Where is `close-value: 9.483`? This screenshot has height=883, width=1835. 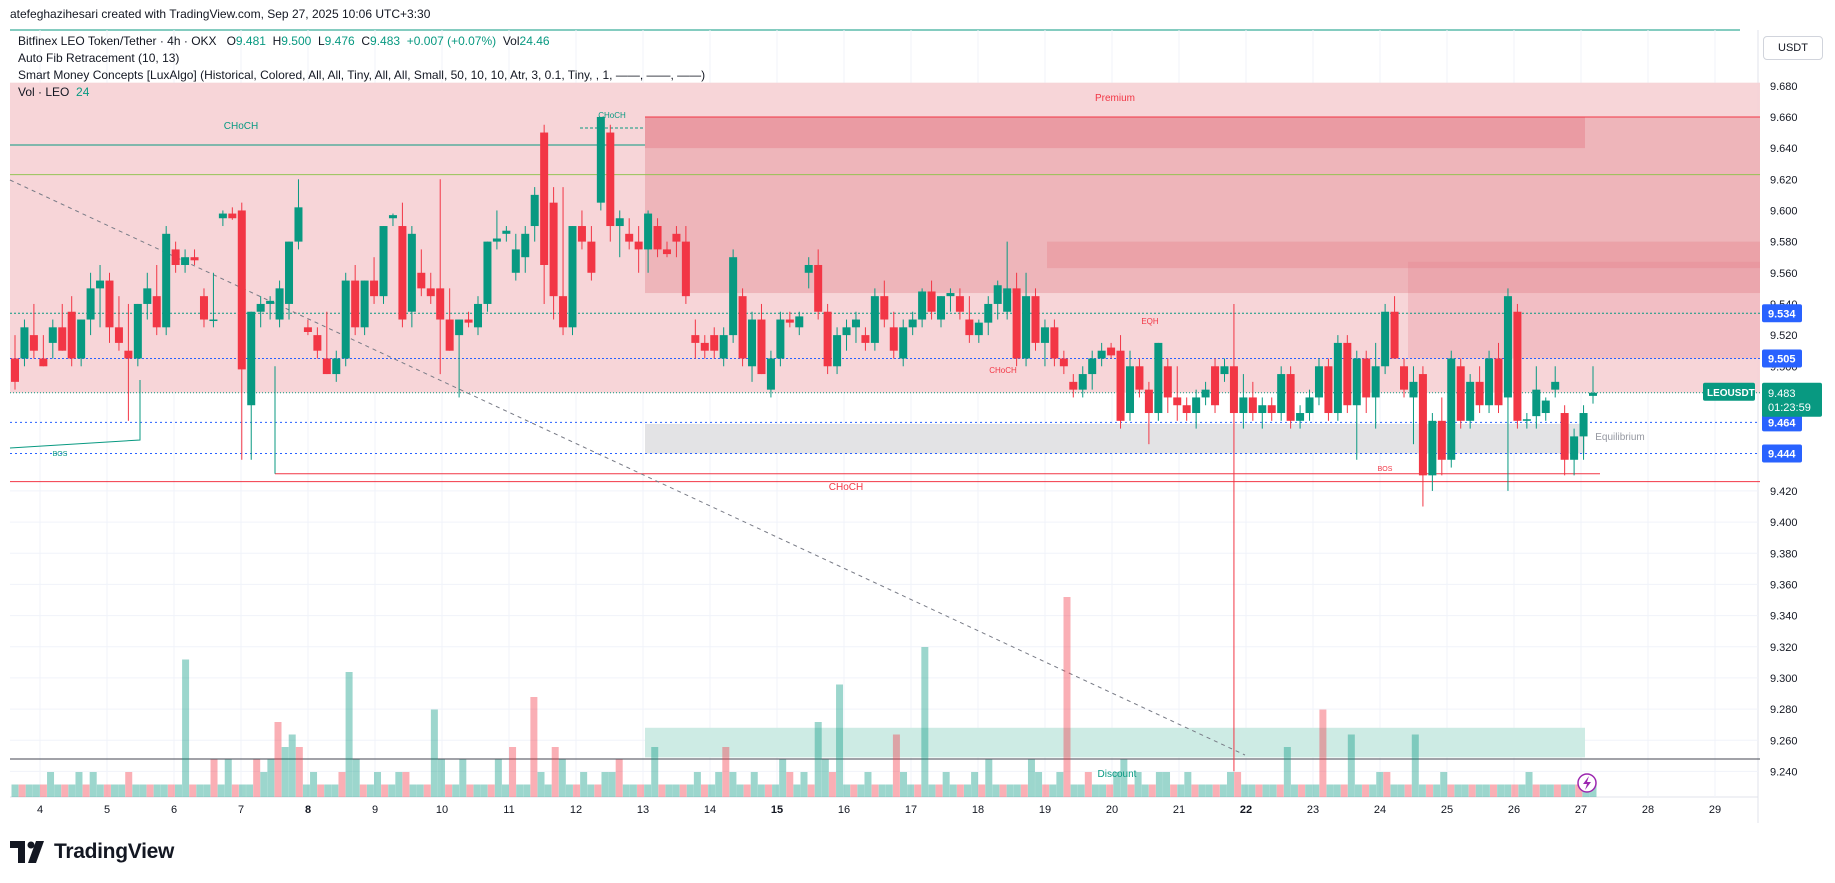 close-value: 9.483 is located at coordinates (385, 41).